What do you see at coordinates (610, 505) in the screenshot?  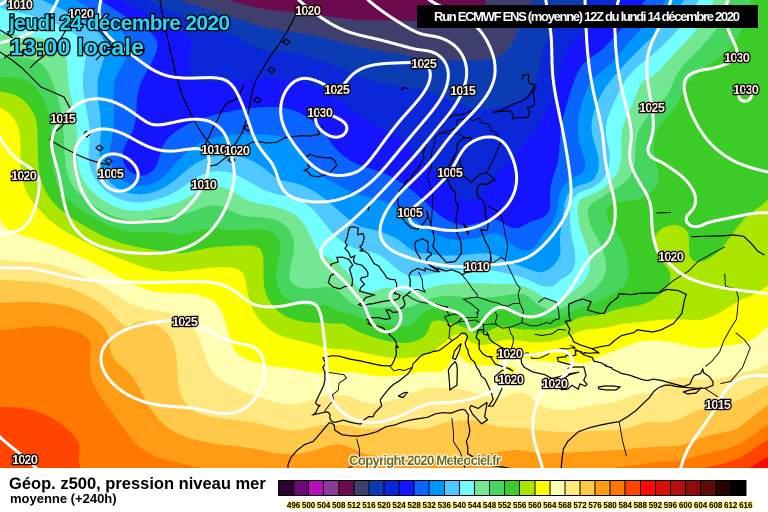 I see `svg-text: 580` at bounding box center [610, 505].